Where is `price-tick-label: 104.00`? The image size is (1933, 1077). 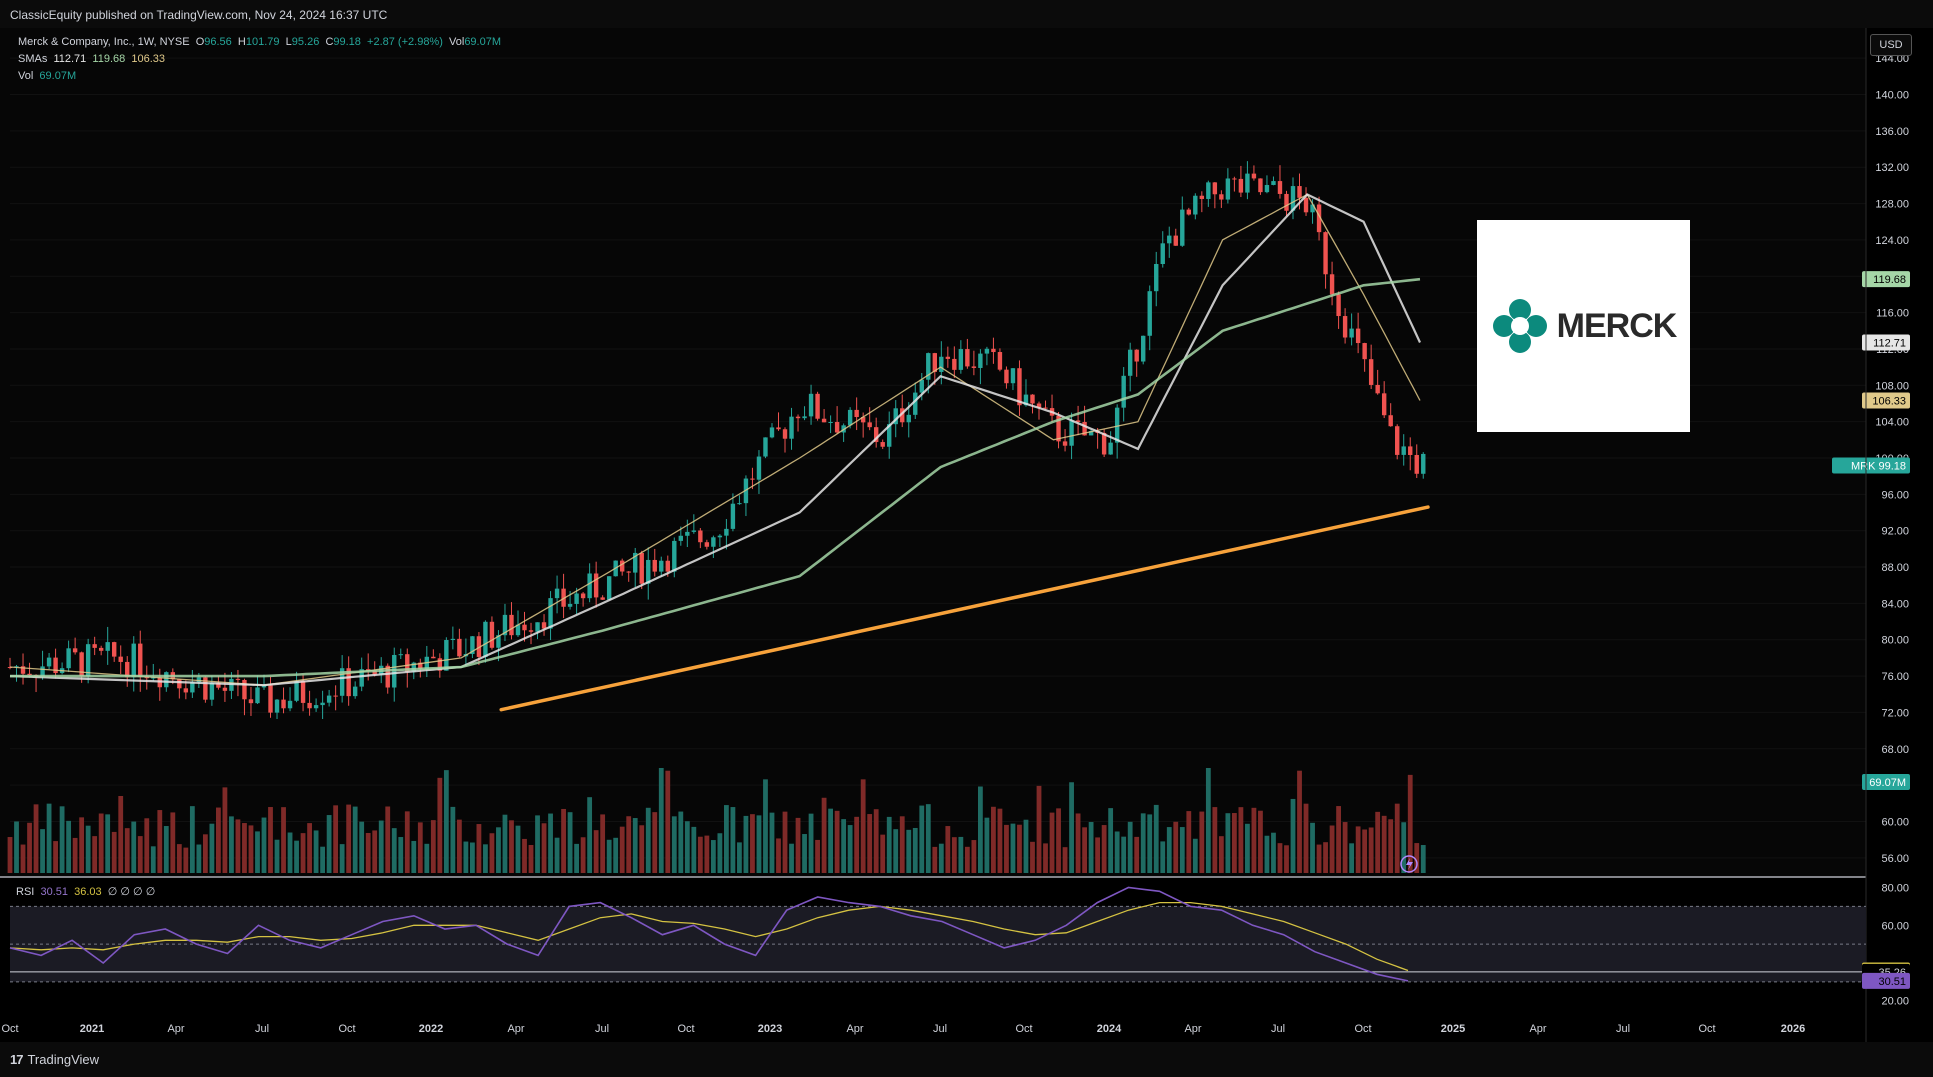
price-tick-label: 104.00 is located at coordinates (1892, 423).